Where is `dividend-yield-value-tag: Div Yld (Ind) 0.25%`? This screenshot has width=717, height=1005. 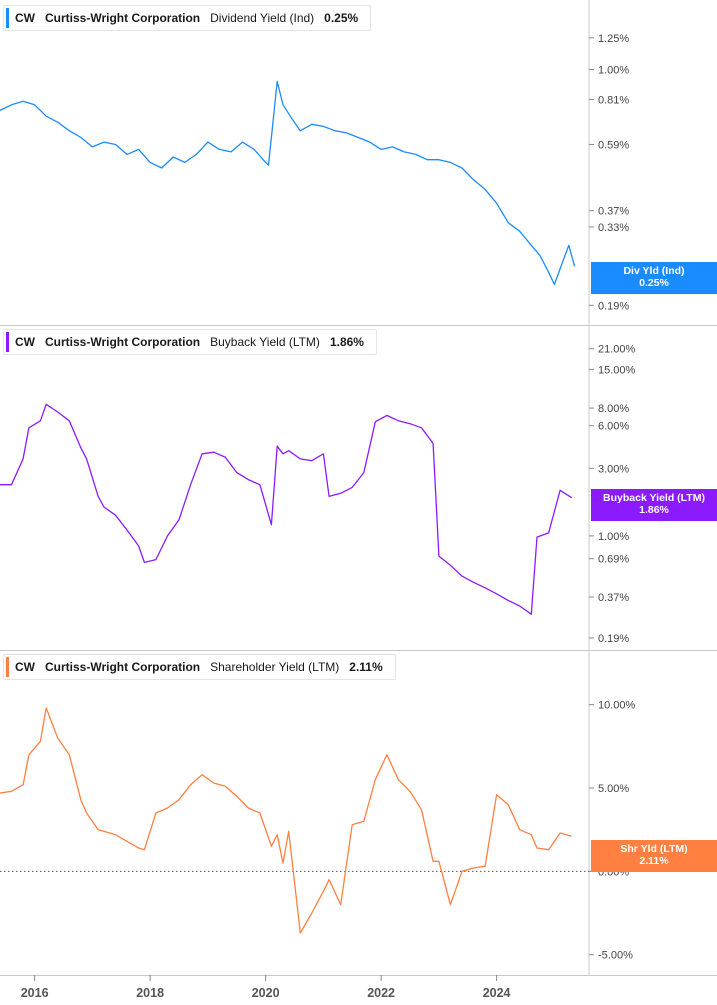 dividend-yield-value-tag: Div Yld (Ind) 0.25% is located at coordinates (654, 278).